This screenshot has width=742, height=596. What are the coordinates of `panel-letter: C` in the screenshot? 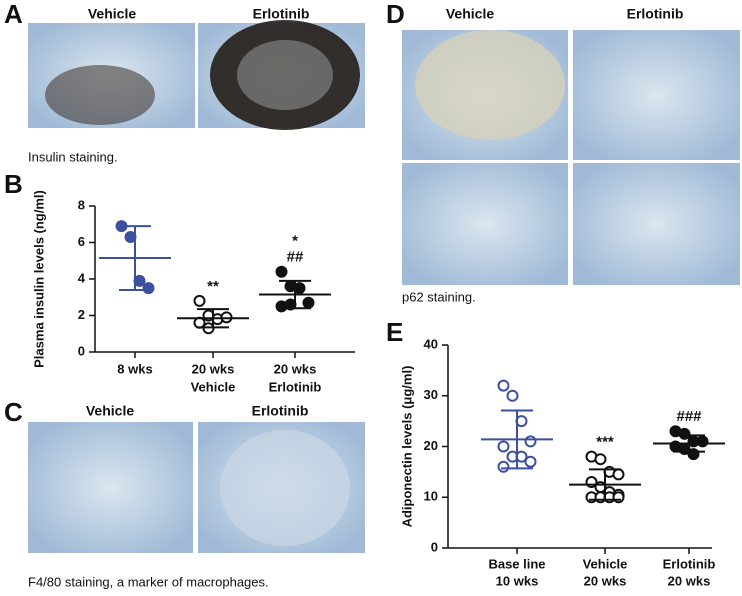 It's located at (13, 412).